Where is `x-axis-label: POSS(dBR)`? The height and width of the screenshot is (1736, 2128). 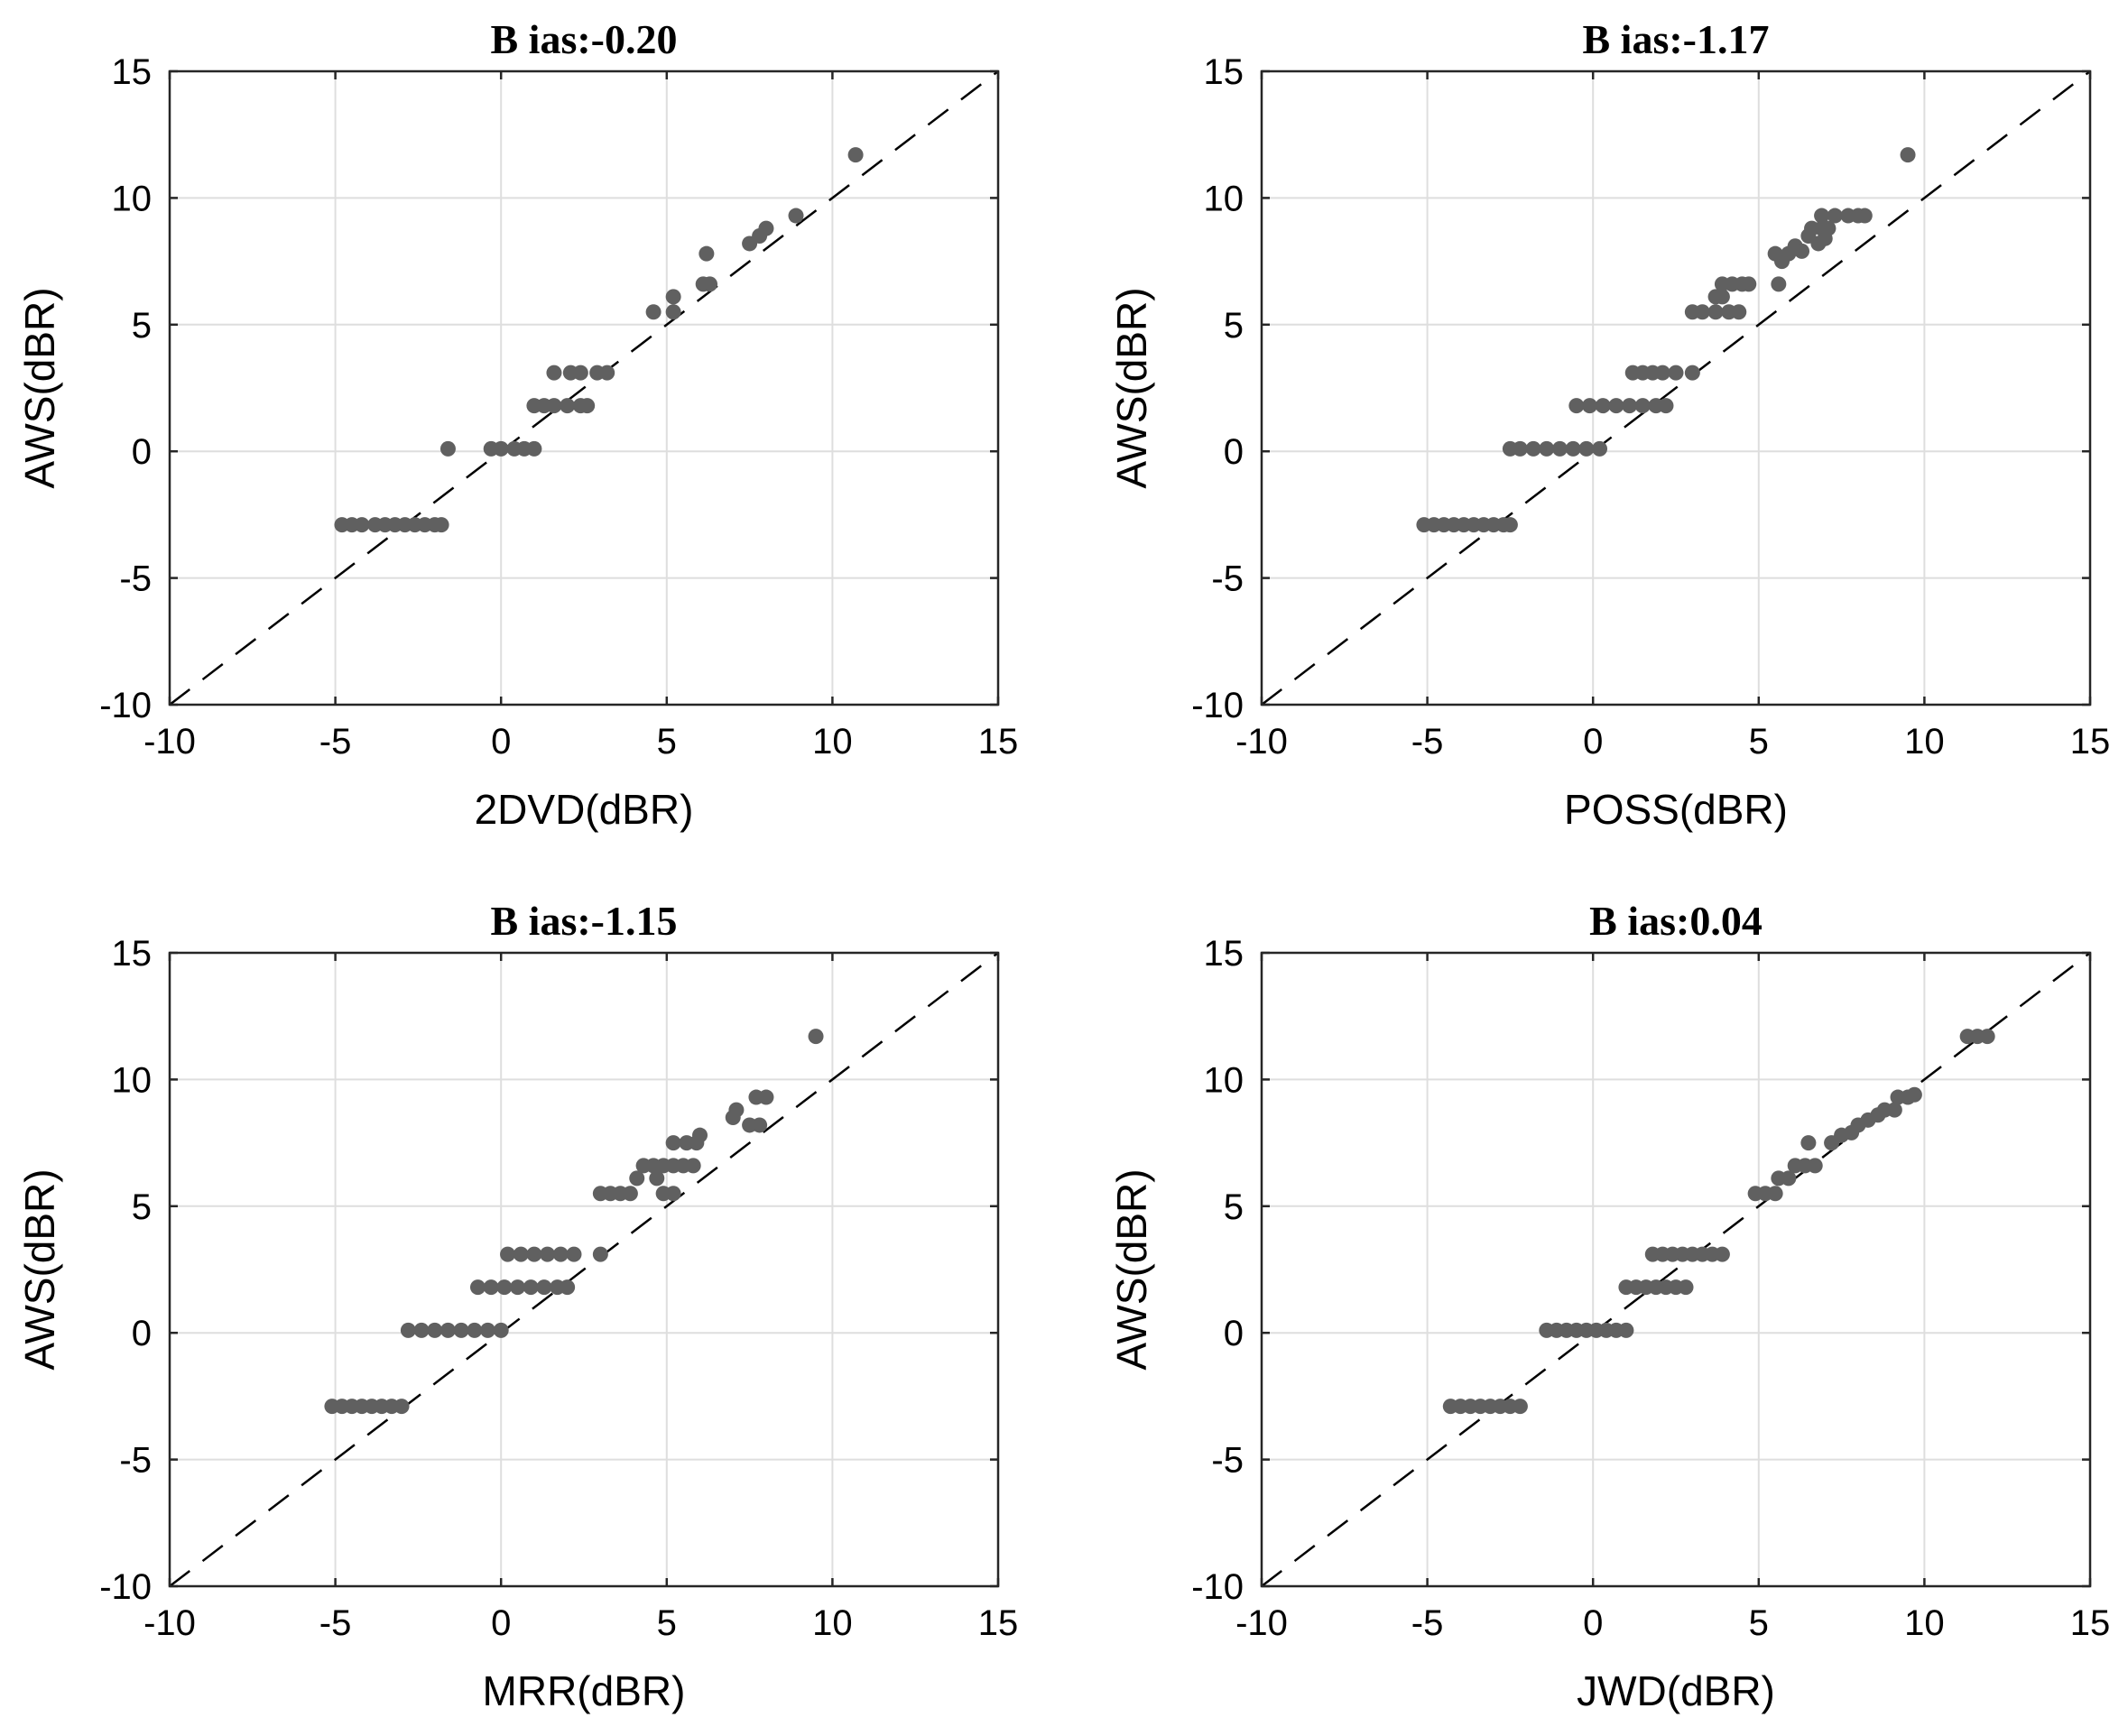
x-axis-label: POSS(dBR) is located at coordinates (1676, 810).